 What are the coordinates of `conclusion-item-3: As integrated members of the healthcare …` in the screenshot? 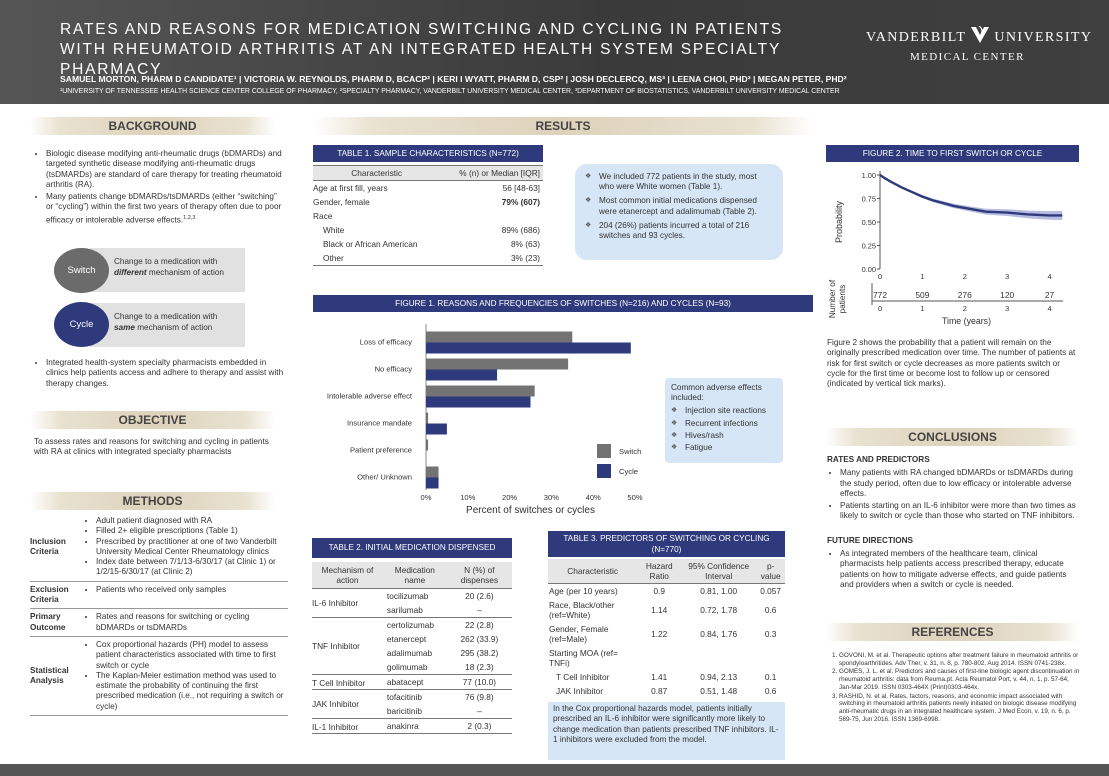 It's located at (960, 569).